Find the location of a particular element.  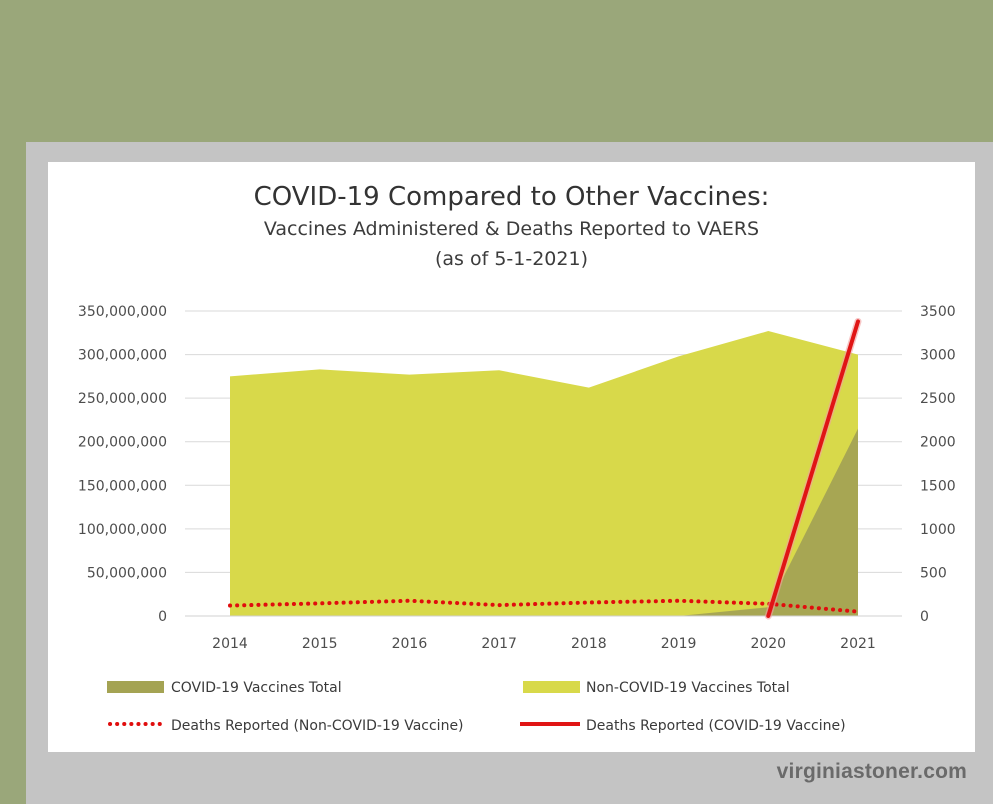

x-tick-label: 2014 is located at coordinates (230, 644).